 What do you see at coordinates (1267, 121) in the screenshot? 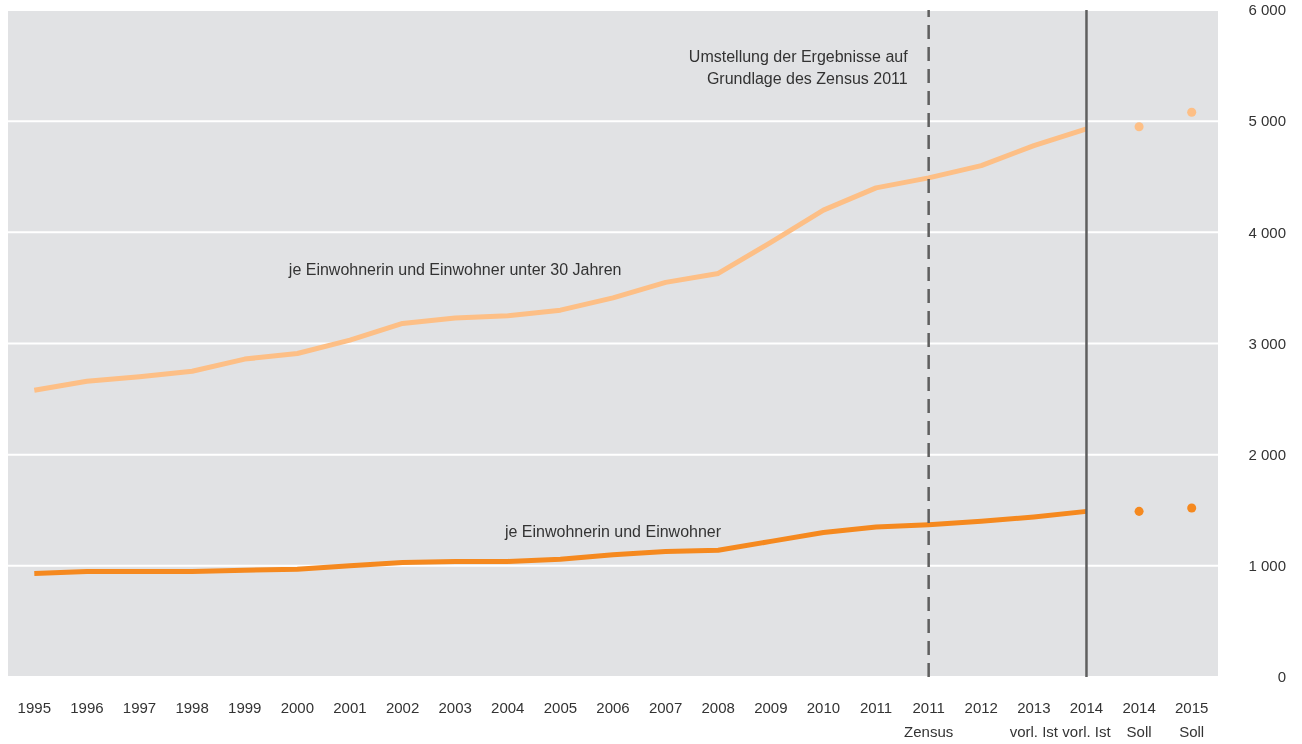
I see `y-tick-label: 5 000` at bounding box center [1267, 121].